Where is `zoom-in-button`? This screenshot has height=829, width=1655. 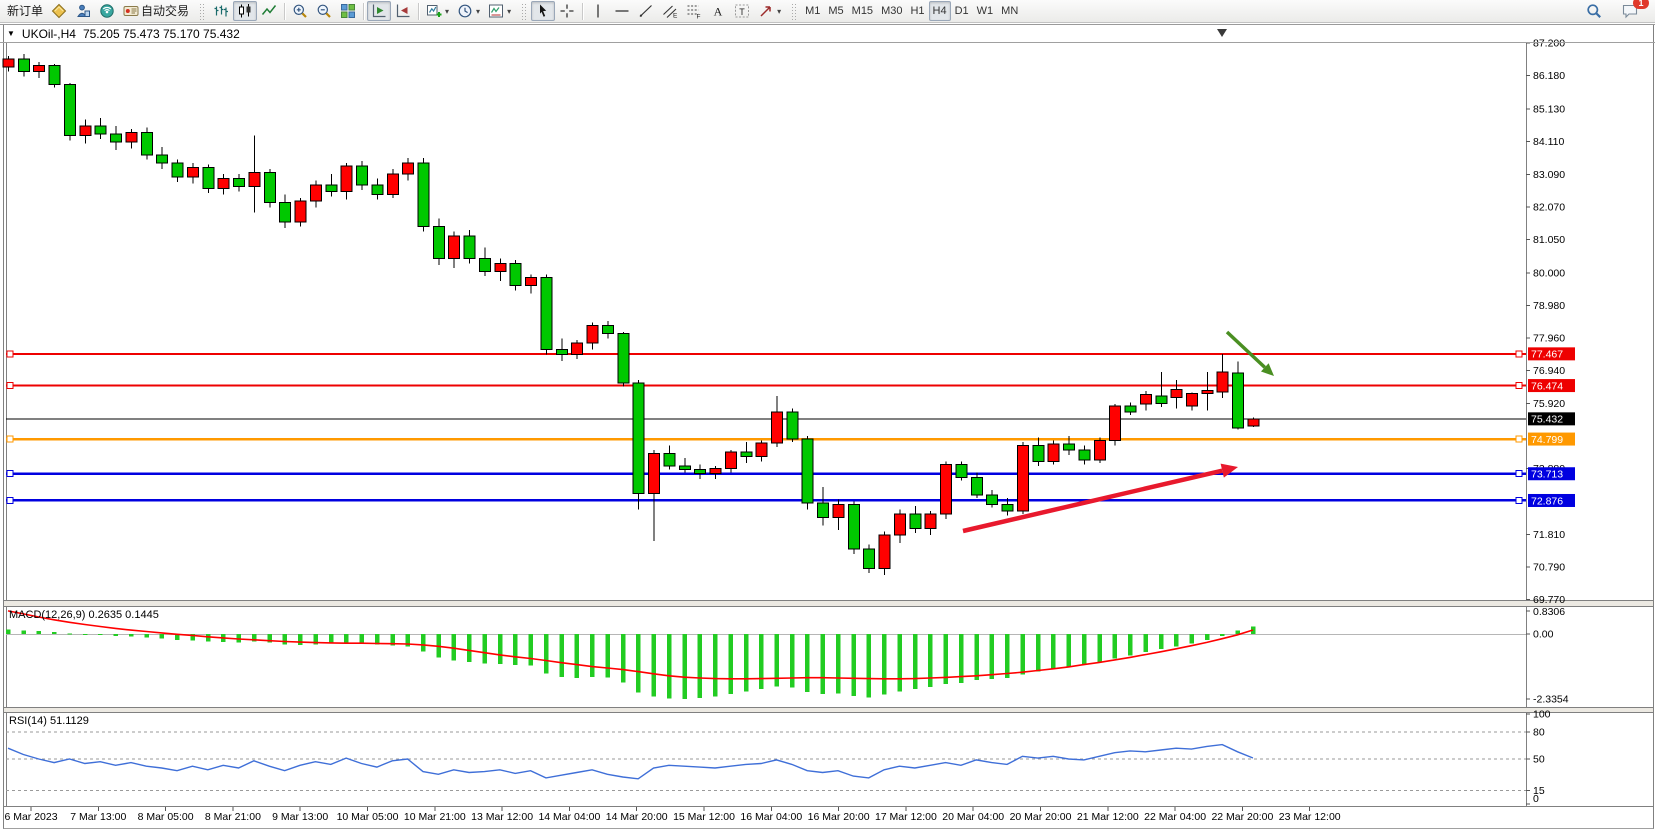
zoom-in-button is located at coordinates (300, 11).